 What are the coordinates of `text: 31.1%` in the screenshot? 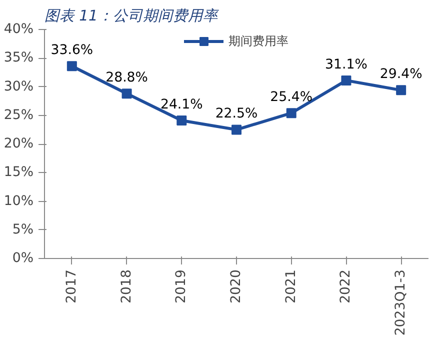 It's located at (346, 64).